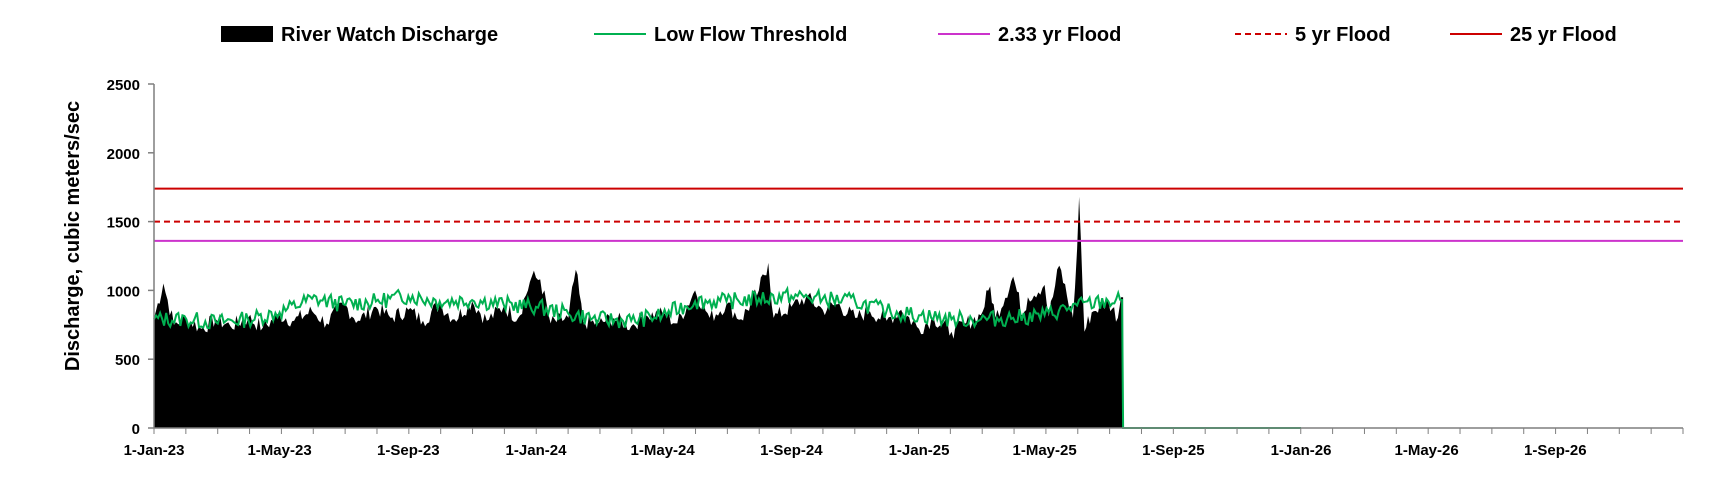  I want to click on x-tick-label: 1-May-24, so click(663, 450).